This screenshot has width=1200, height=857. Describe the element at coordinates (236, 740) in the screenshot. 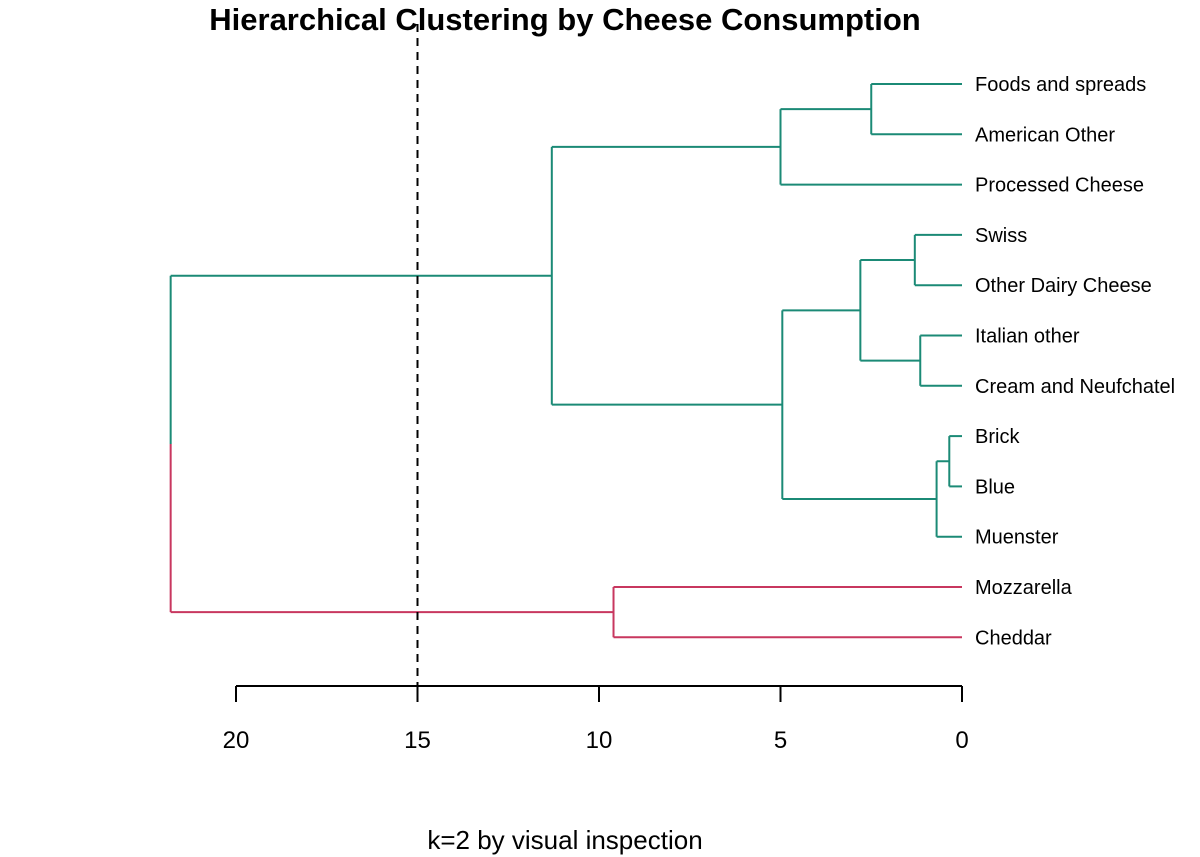

I see `x-tick-label: 20` at that location.